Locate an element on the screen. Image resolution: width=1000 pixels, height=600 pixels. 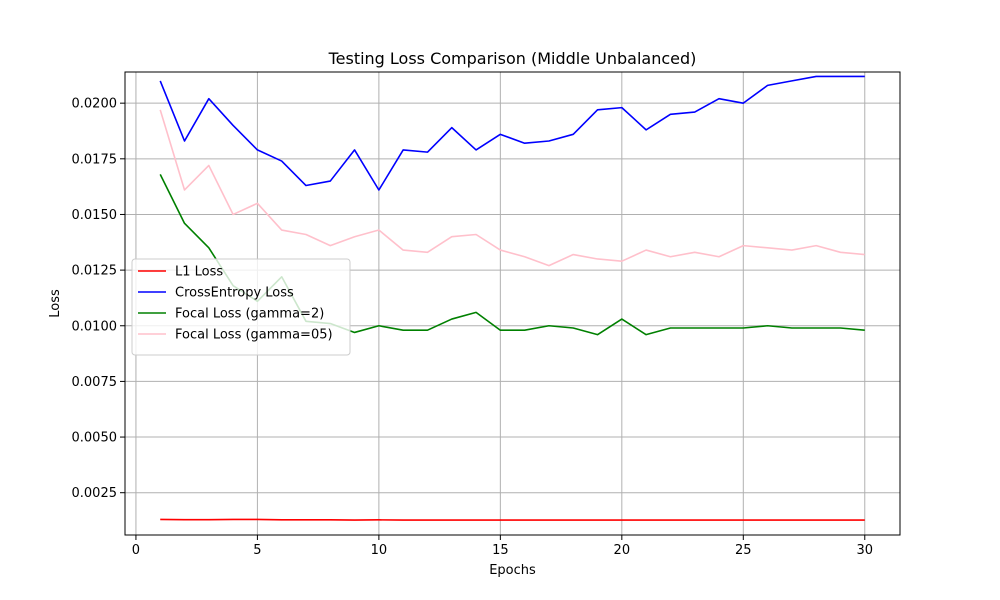
legend-box is located at coordinates (241, 307).